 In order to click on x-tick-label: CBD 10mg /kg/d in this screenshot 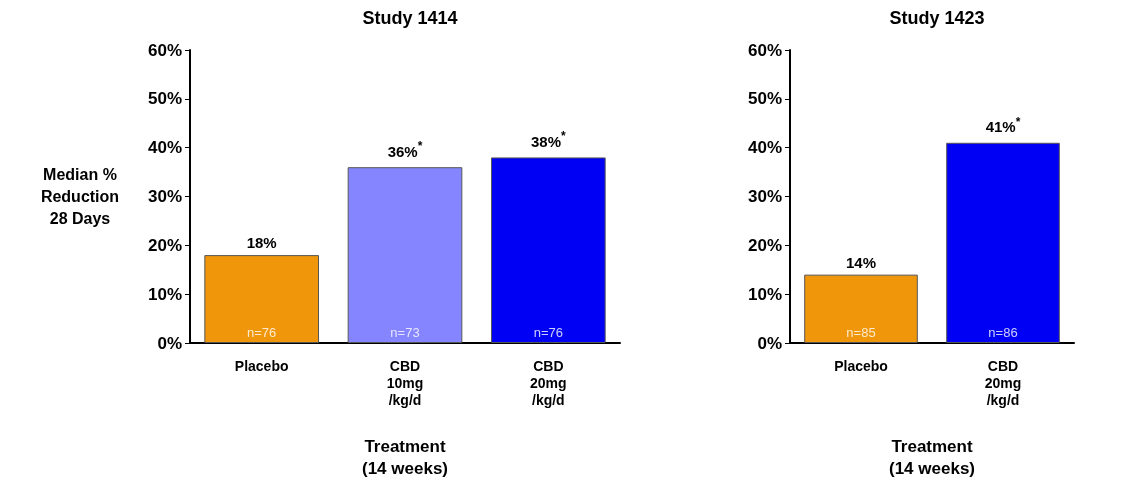, I will do `click(405, 382)`.